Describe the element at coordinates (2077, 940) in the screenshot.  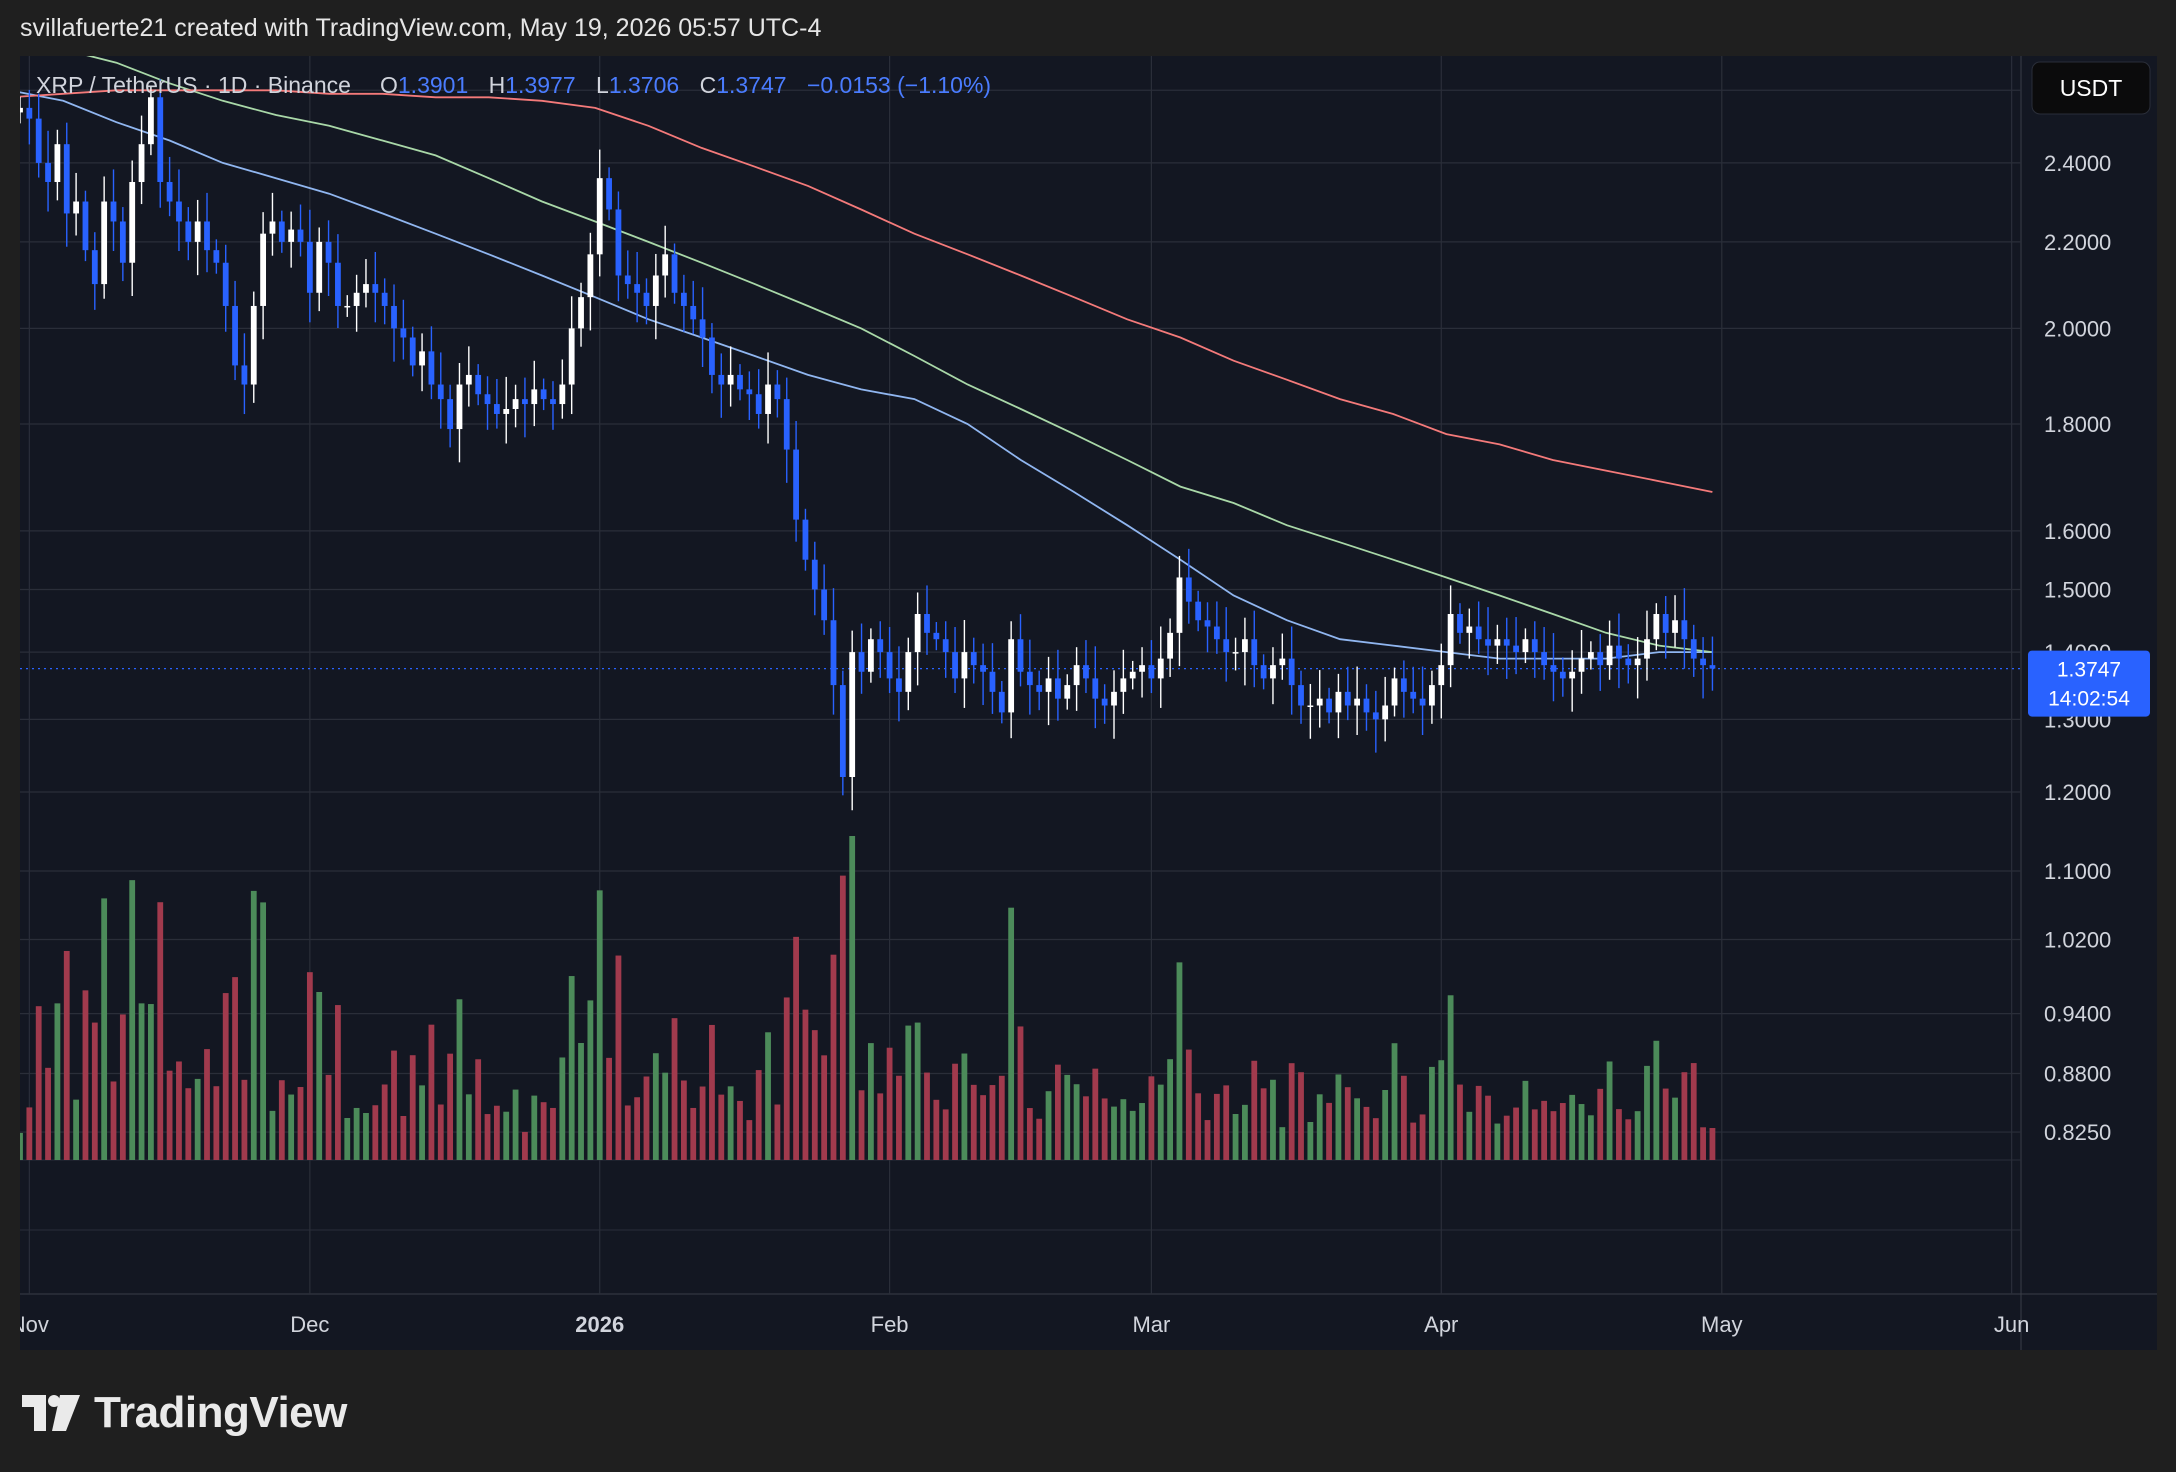
I see `y-tick-label: 1.0200` at that location.